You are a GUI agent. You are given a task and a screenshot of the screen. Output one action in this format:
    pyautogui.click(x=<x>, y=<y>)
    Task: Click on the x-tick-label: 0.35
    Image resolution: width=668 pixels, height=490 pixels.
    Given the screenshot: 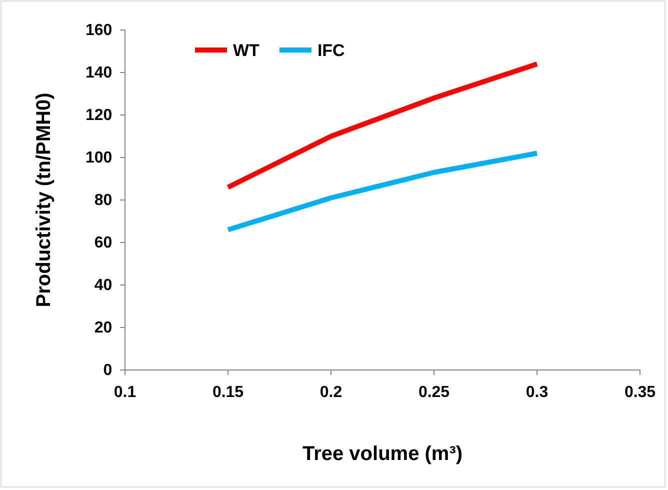 What is the action you would take?
    pyautogui.click(x=640, y=393)
    